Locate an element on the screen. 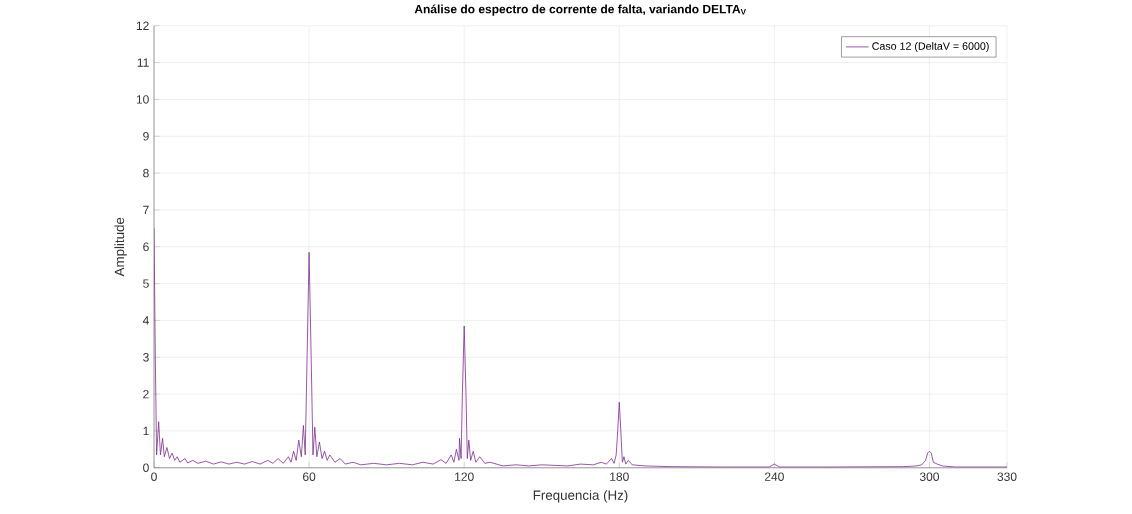  x-tick-label: 120 is located at coordinates (464, 477).